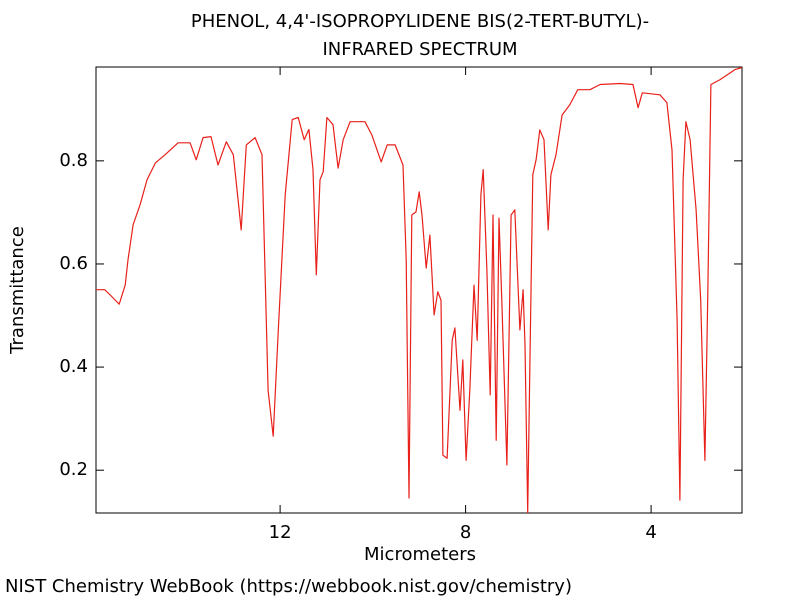 This screenshot has width=800, height=604. What do you see at coordinates (650, 532) in the screenshot?
I see `x-tick-label: 4` at bounding box center [650, 532].